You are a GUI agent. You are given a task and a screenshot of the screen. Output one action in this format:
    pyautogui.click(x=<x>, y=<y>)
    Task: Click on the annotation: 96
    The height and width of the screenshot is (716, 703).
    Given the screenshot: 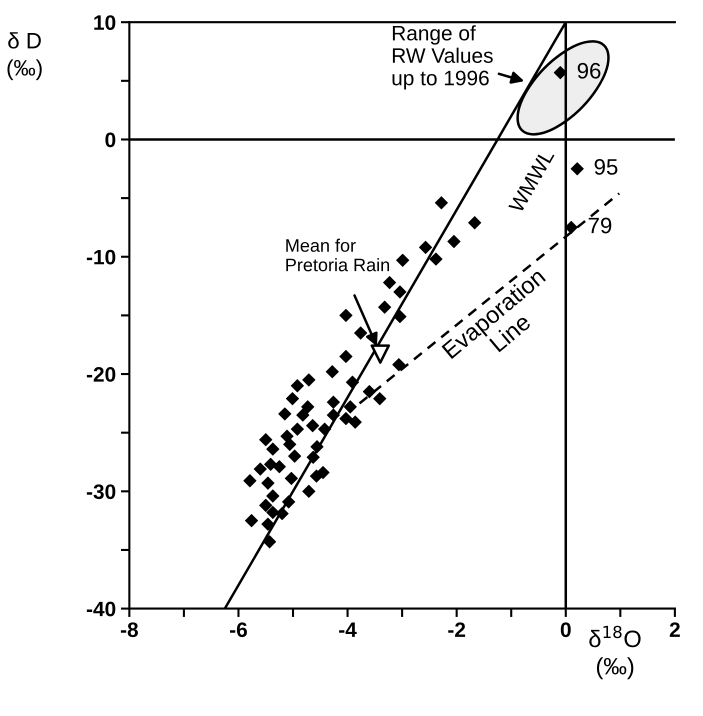 What is the action you would take?
    pyautogui.click(x=589, y=70)
    